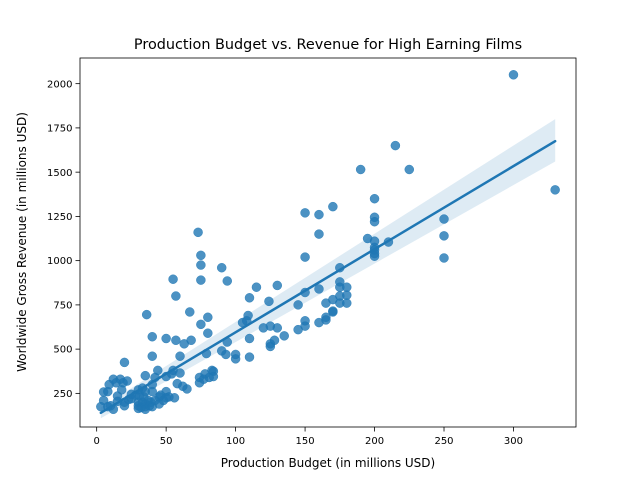 The width and height of the screenshot is (640, 484). What do you see at coordinates (328, 463) in the screenshot?
I see `x-axis-label: Production Budget (in millions USD)` at bounding box center [328, 463].